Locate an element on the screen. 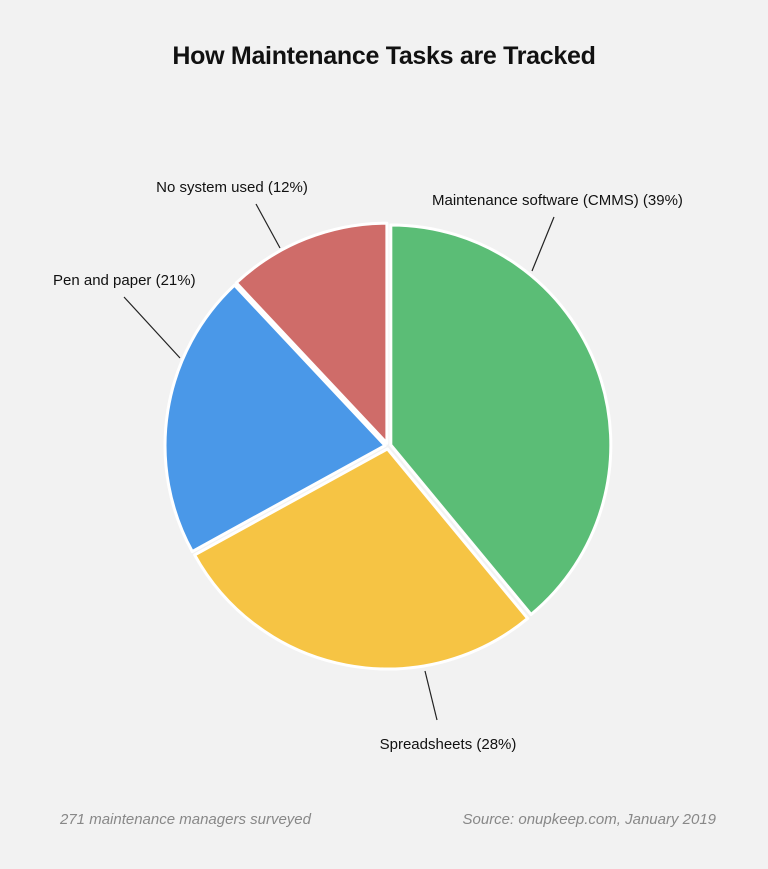 The height and width of the screenshot is (869, 768). sample-size-note: 271 maintenance managers surveyed is located at coordinates (185, 819).